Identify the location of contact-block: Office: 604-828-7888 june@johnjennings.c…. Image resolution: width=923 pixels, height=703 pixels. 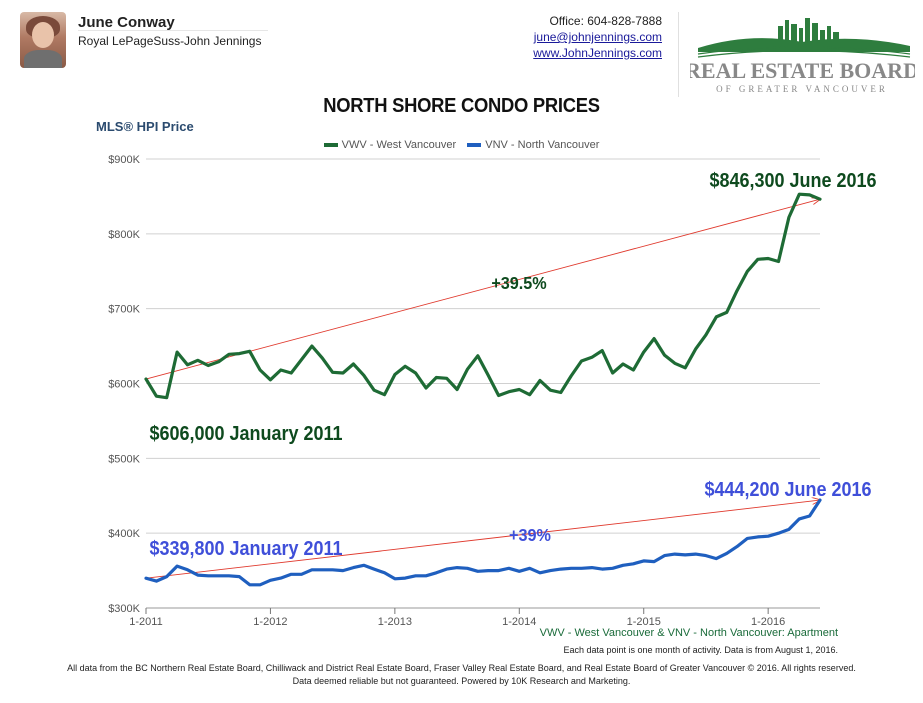
(597, 37).